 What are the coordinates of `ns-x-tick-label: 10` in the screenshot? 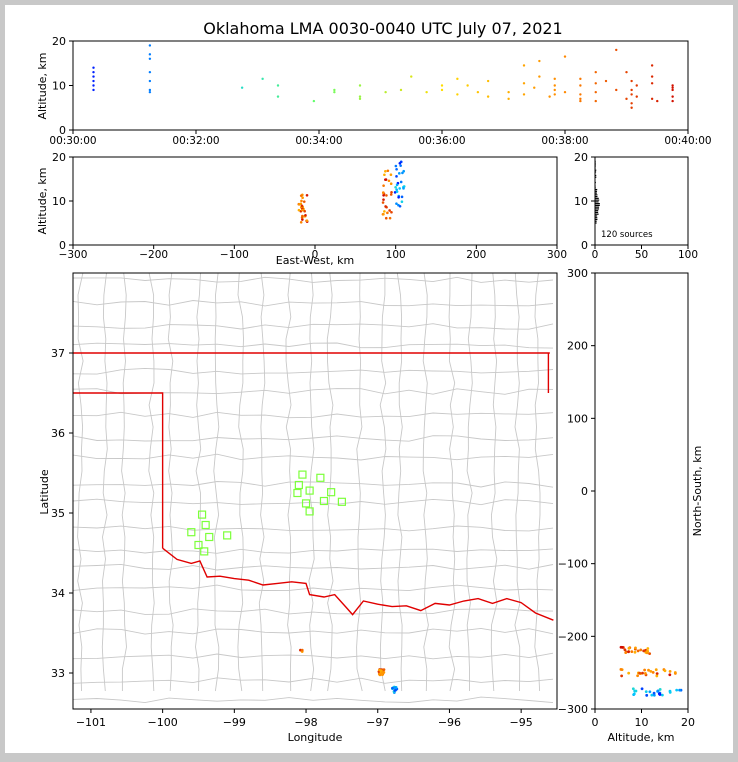 It's located at (642, 722).